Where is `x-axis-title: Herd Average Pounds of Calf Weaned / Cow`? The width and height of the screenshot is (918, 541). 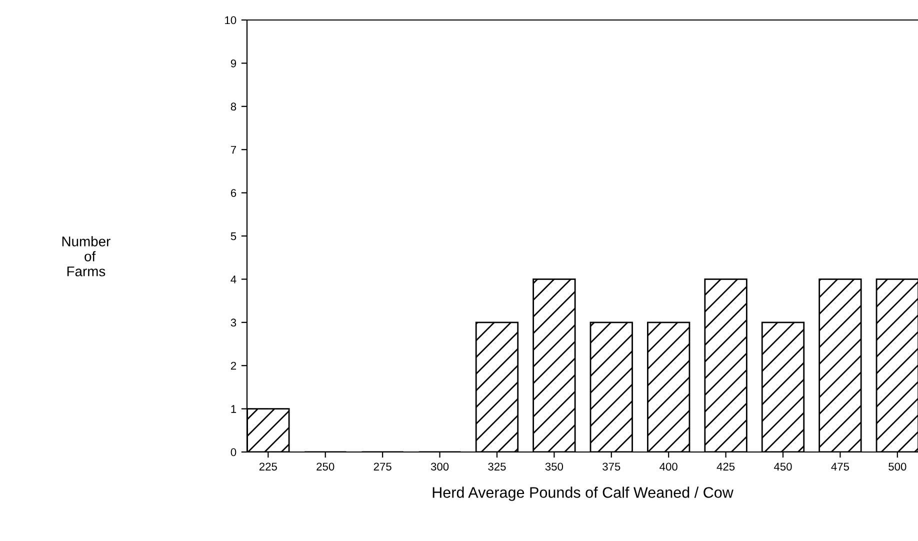
x-axis-title: Herd Average Pounds of Calf Weaned / Cow is located at coordinates (583, 493).